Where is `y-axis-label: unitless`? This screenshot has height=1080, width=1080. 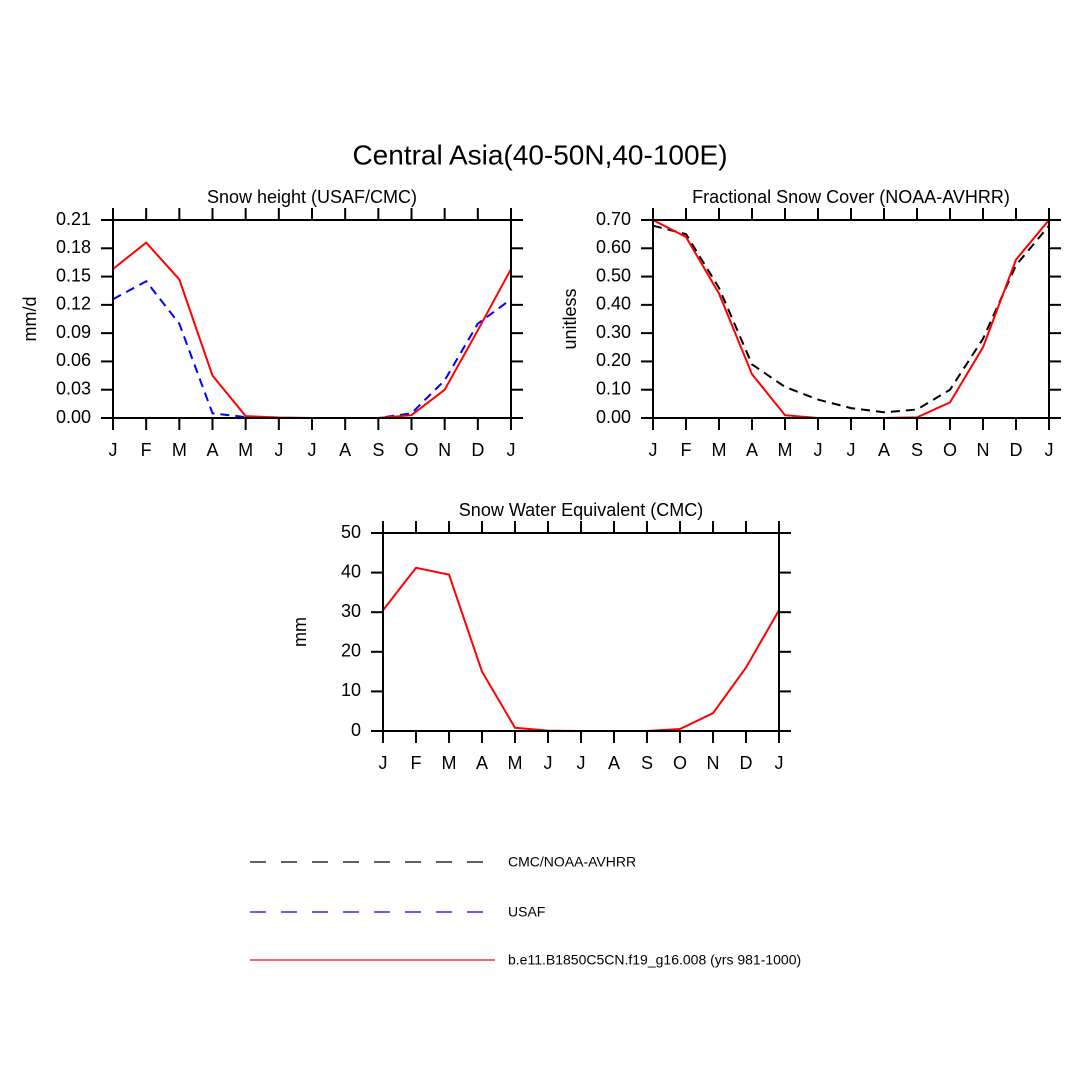 y-axis-label: unitless is located at coordinates (570, 318).